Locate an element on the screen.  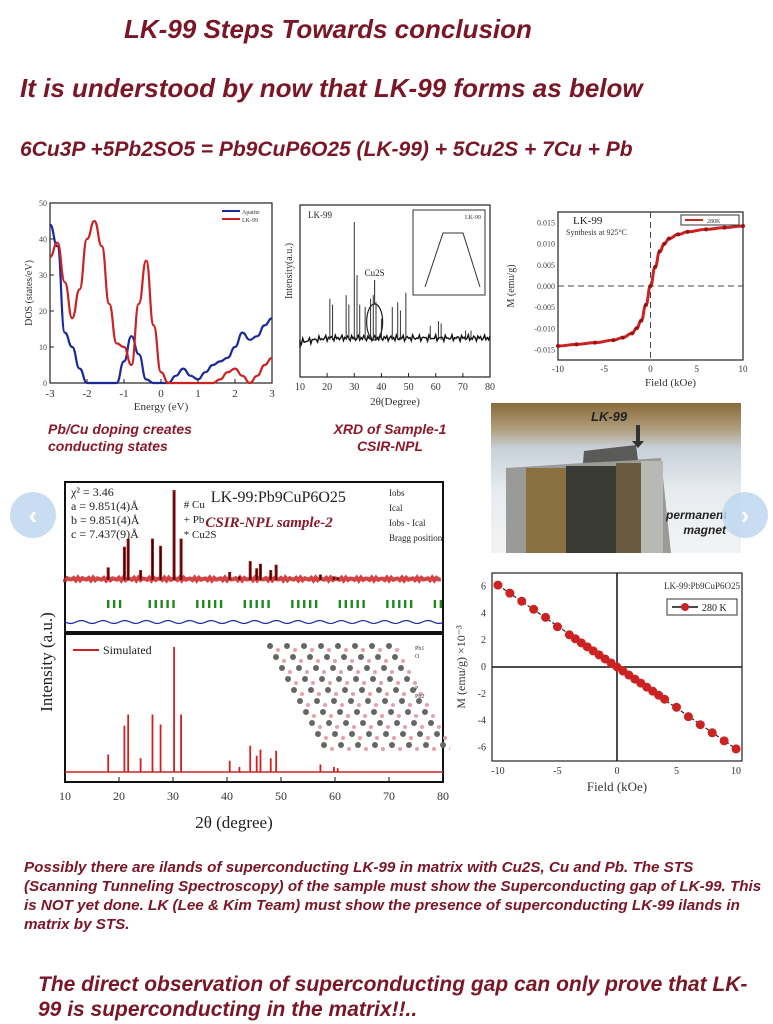
svg-text: P is located at coordinates (417, 689).